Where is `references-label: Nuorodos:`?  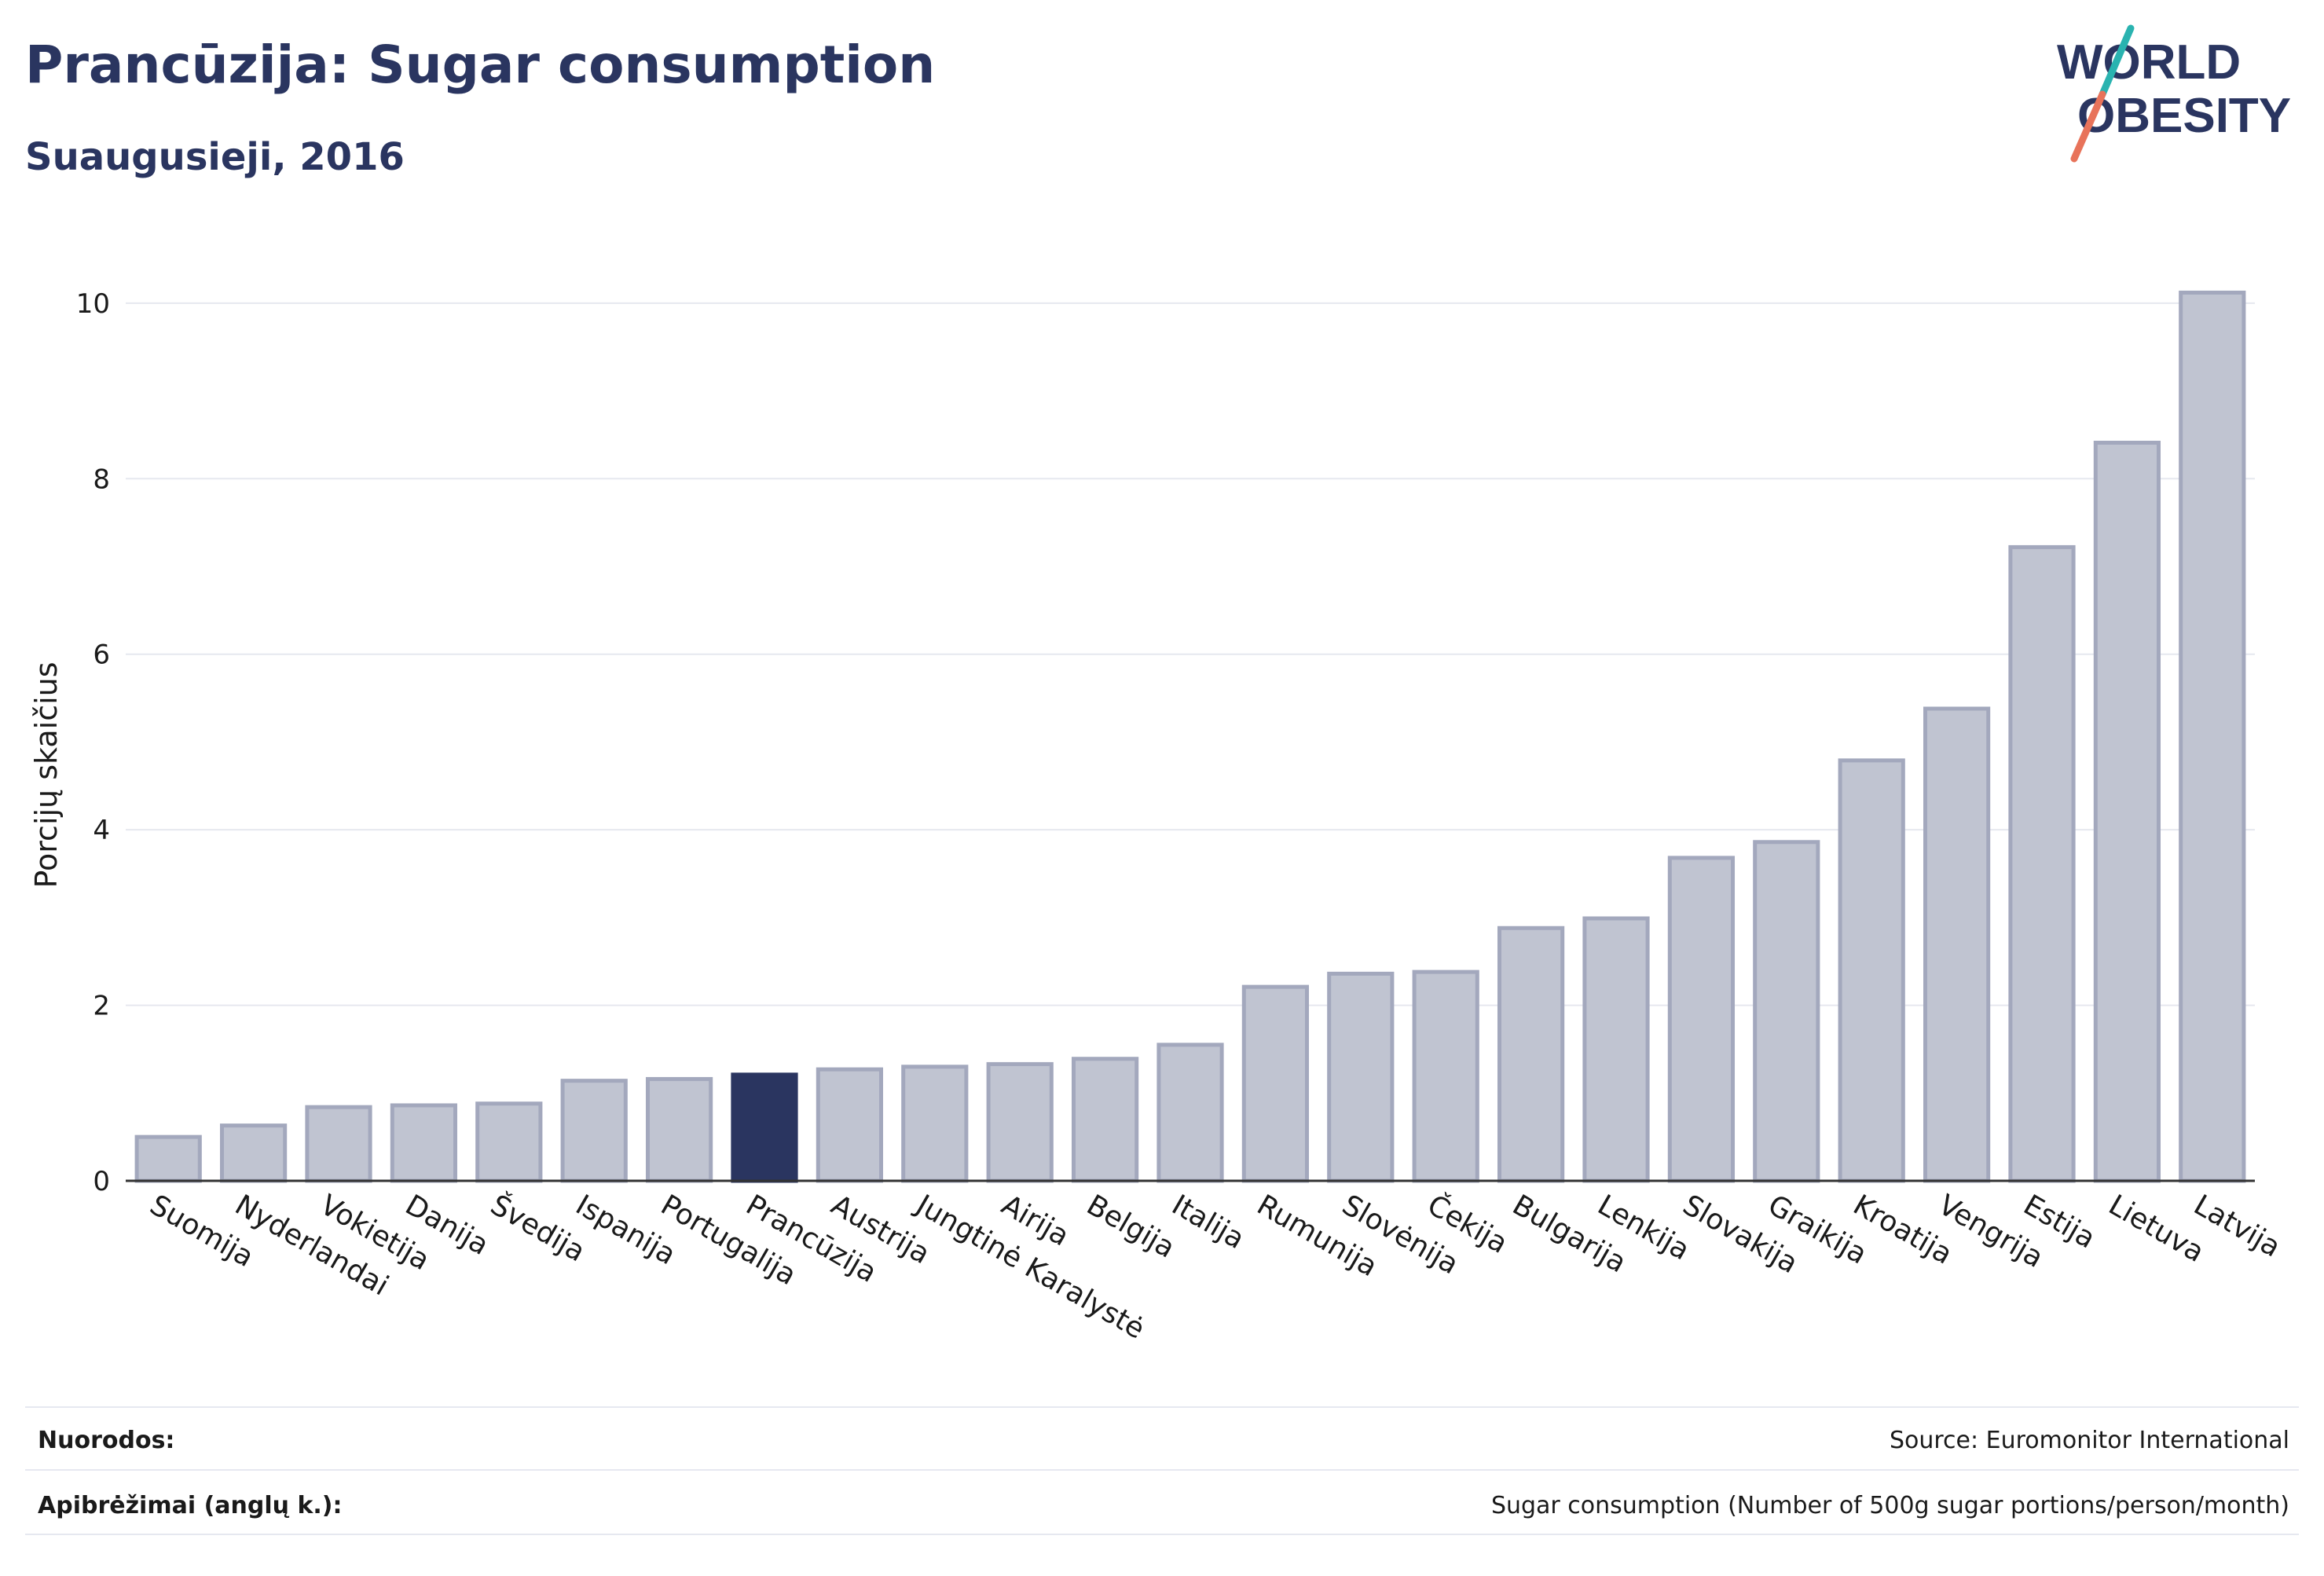
references-label: Nuorodos: is located at coordinates (106, 1440).